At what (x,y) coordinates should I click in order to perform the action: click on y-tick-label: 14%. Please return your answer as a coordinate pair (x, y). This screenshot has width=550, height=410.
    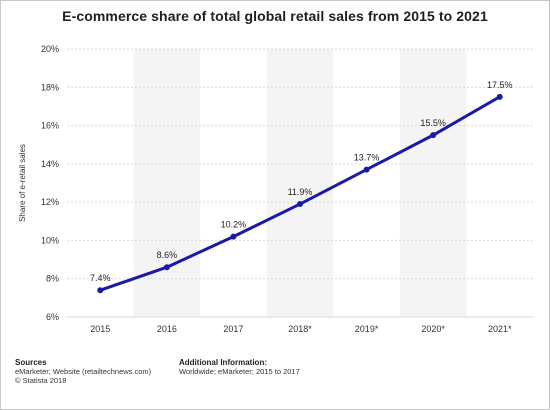
    Looking at the image, I should click on (50, 164).